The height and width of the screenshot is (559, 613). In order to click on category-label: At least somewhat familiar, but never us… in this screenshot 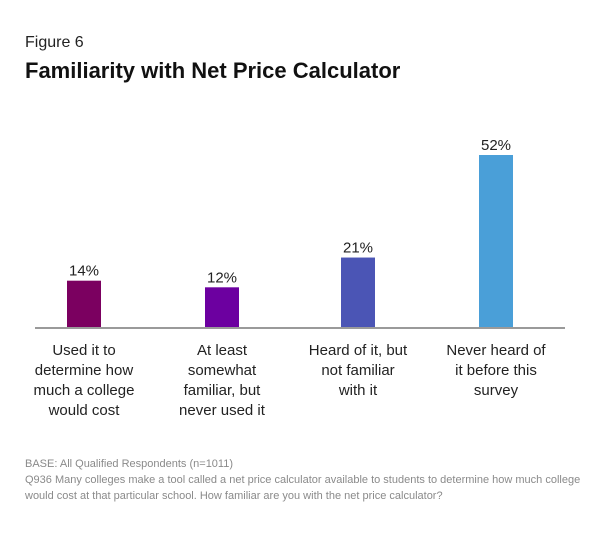, I will do `click(222, 380)`.